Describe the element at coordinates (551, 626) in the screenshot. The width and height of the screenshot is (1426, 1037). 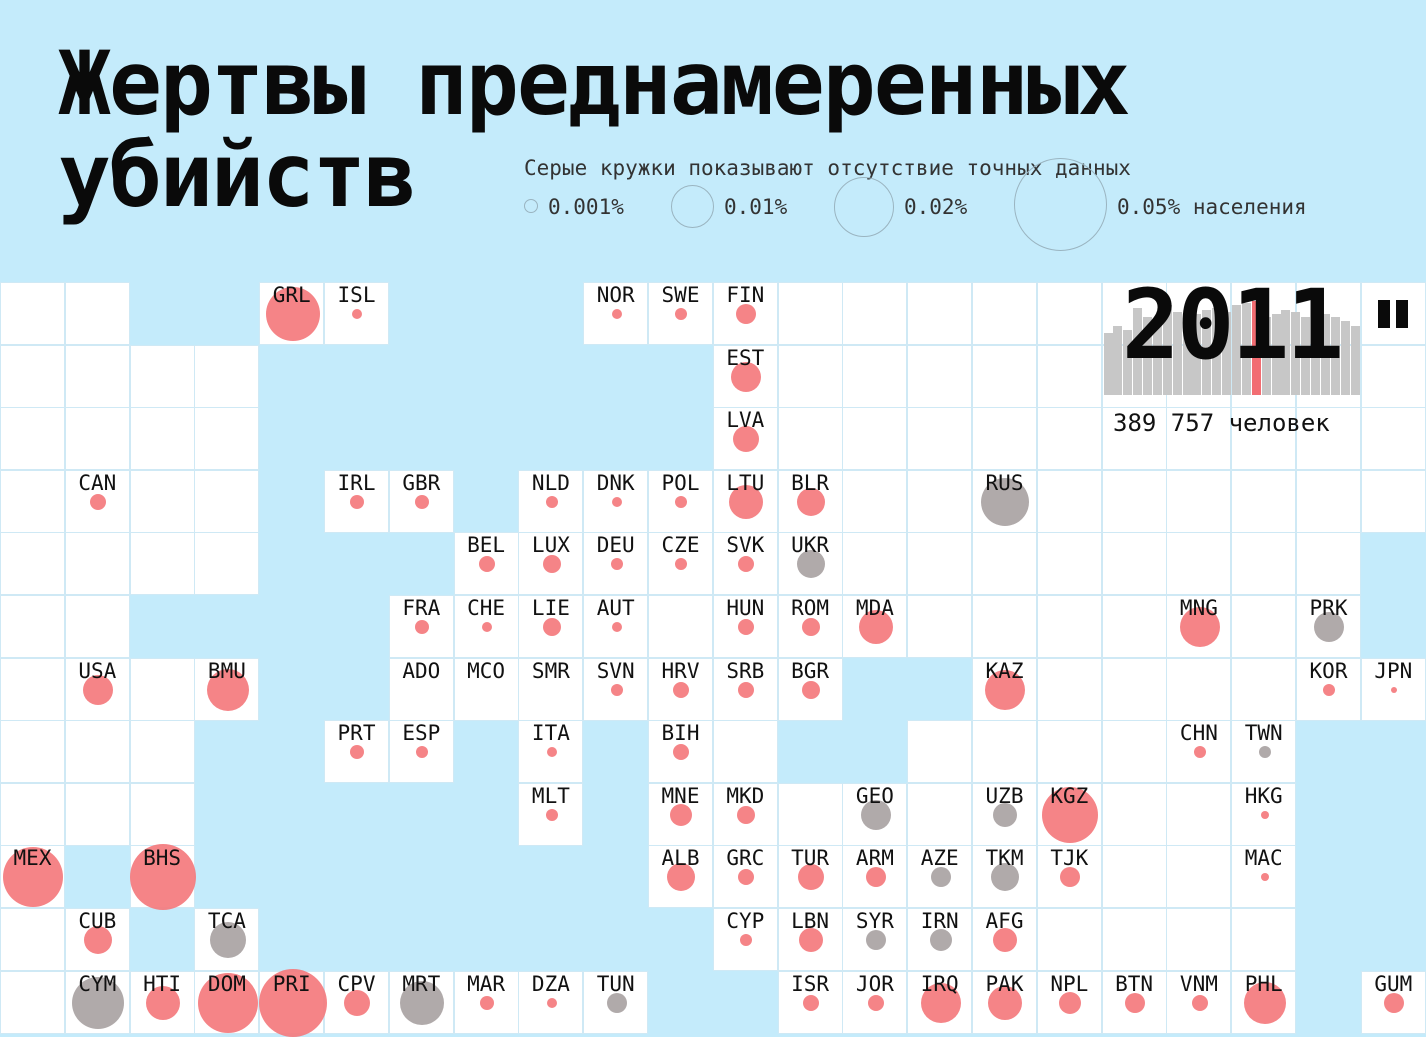
I see `country-tile-lie: LIE` at that location.